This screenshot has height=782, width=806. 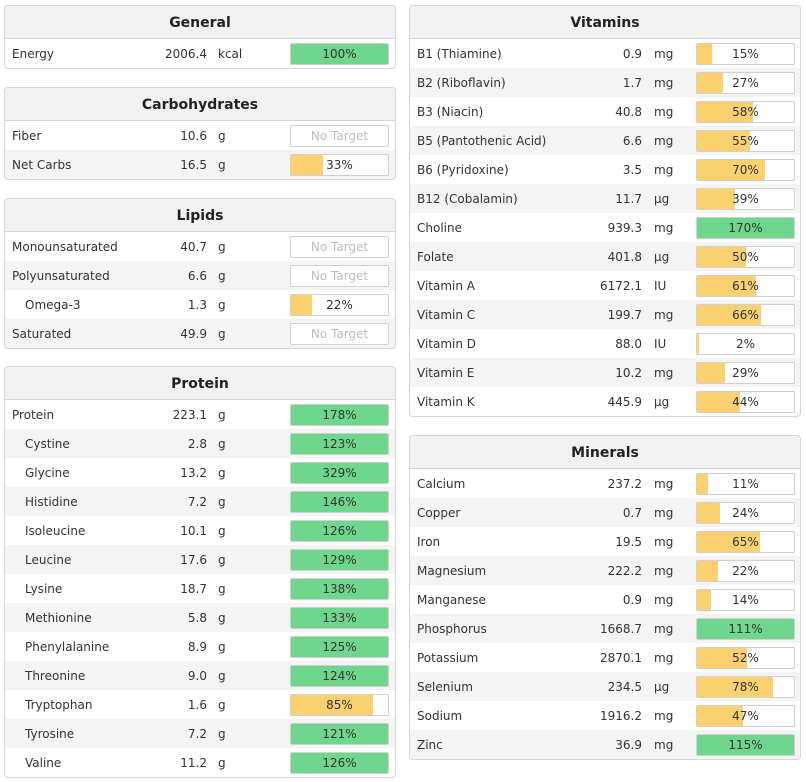 What do you see at coordinates (197, 734) in the screenshot?
I see `nutrient-amount: 7.2` at bounding box center [197, 734].